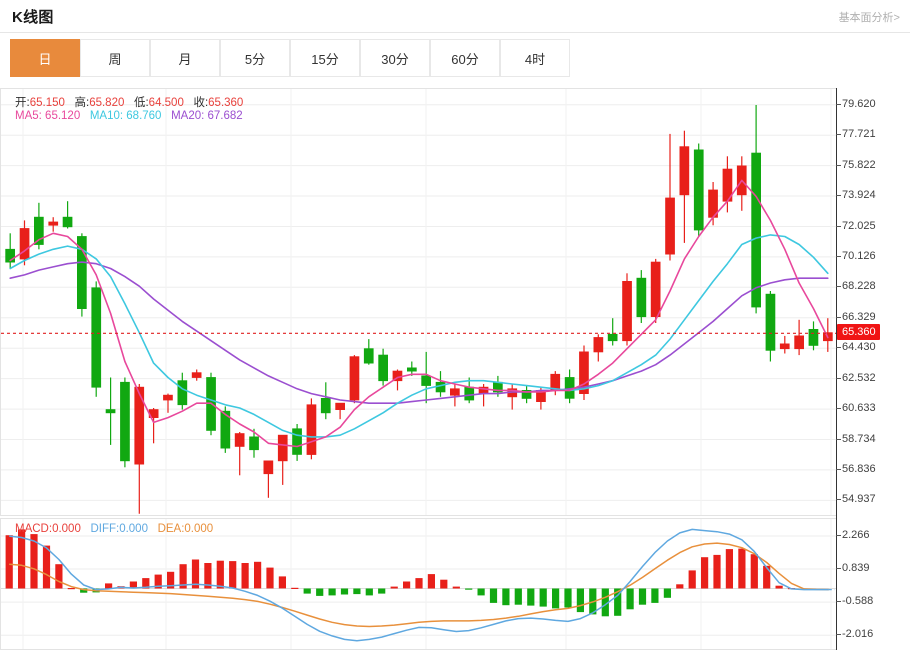 The height and width of the screenshot is (650, 910). I want to click on tab-3: 月, so click(185, 58).